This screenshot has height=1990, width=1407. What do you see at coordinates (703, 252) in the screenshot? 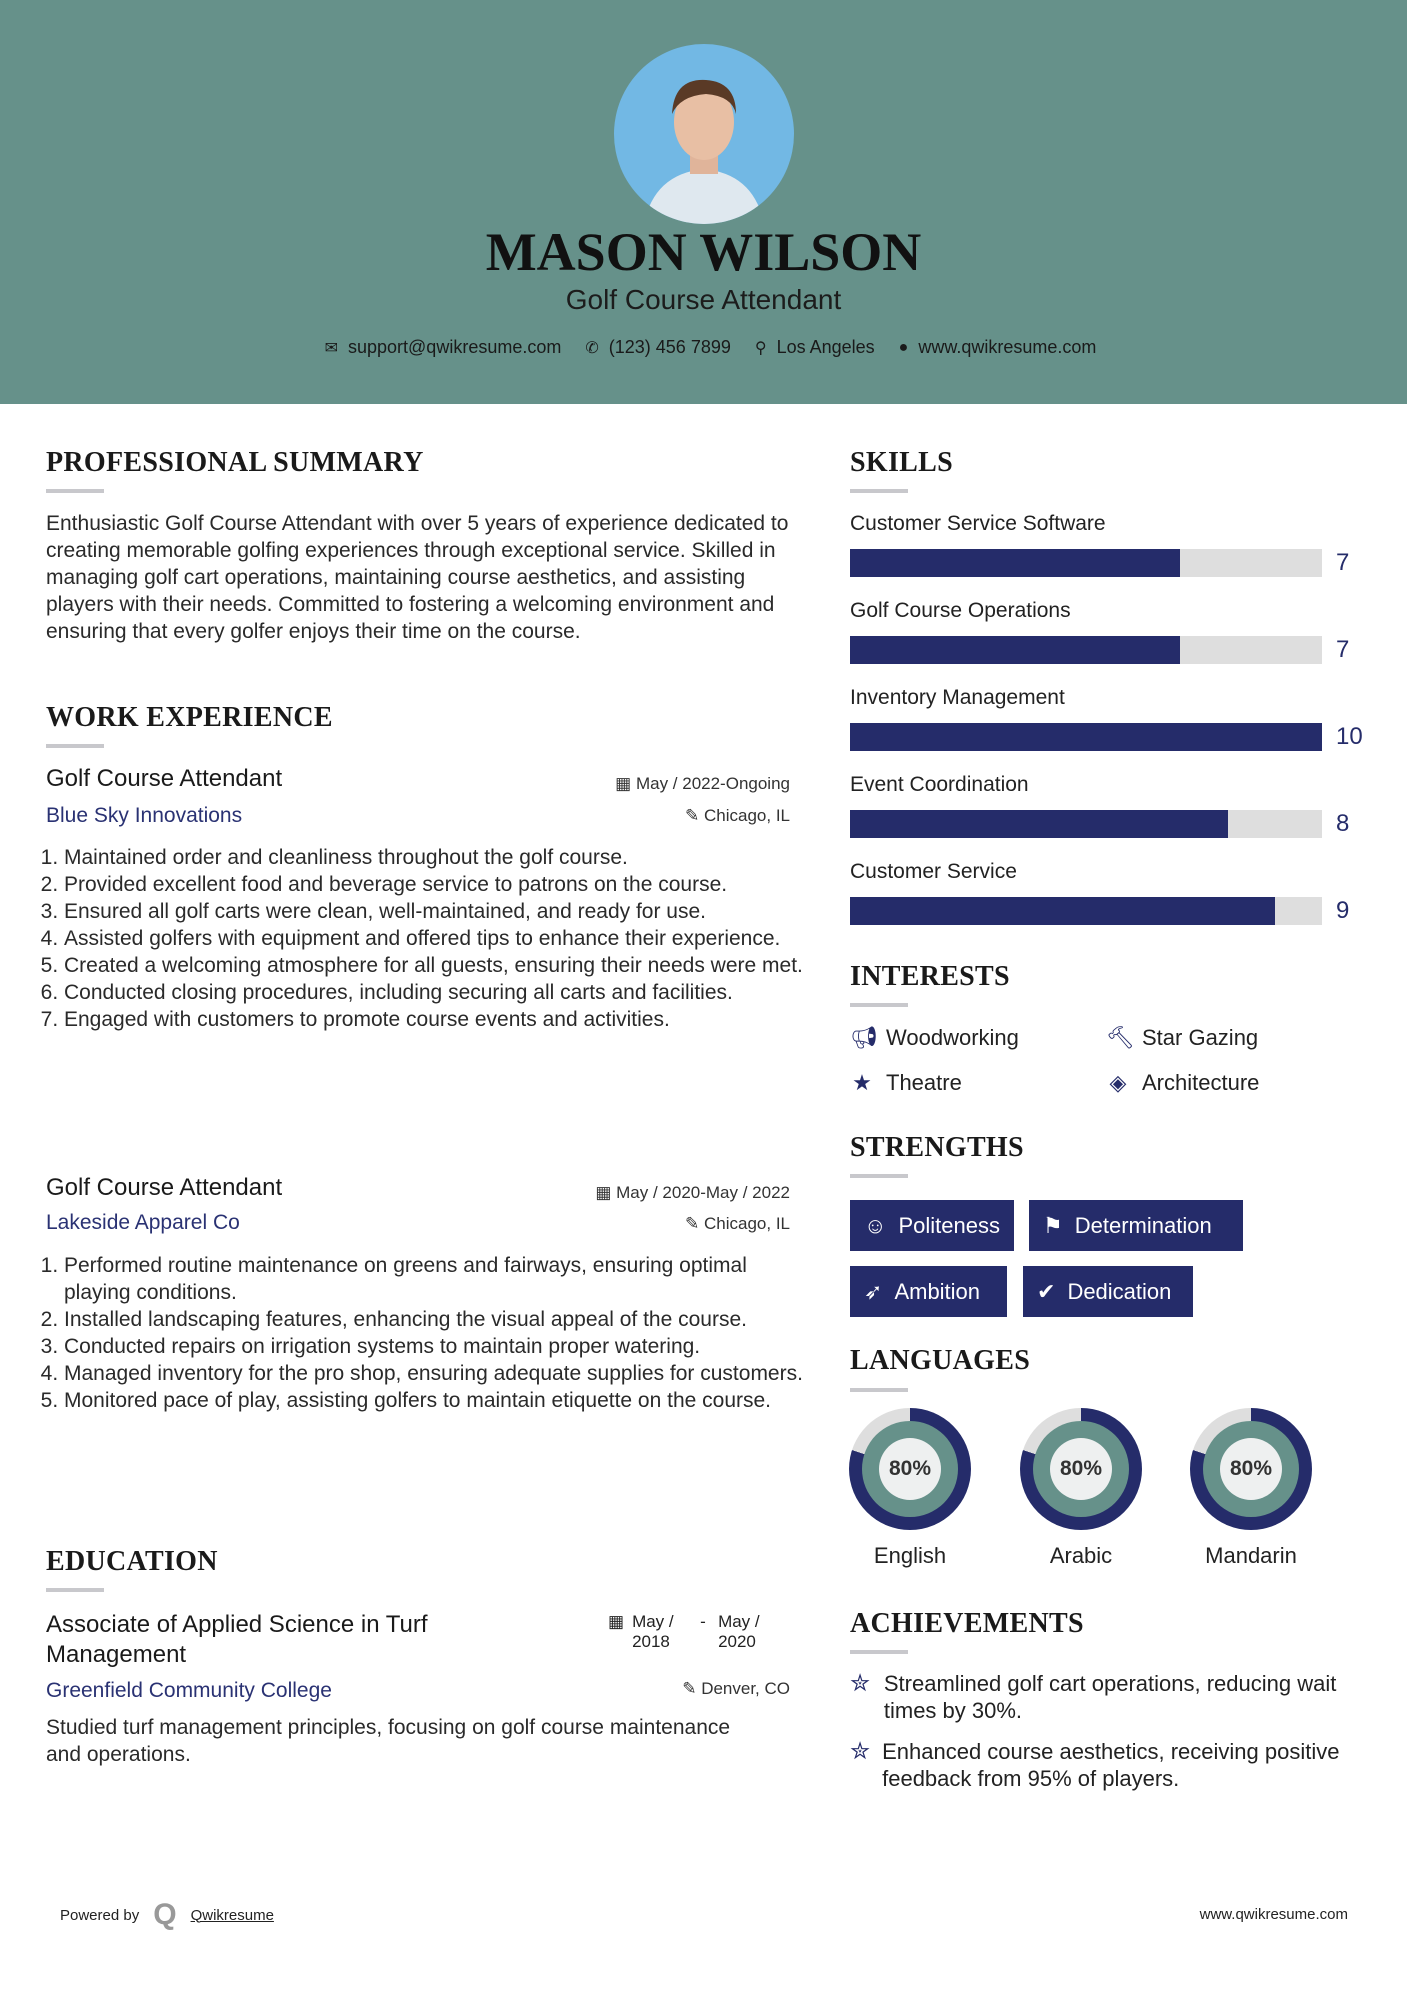
I see `candidate-name: MASON WILSON` at bounding box center [703, 252].